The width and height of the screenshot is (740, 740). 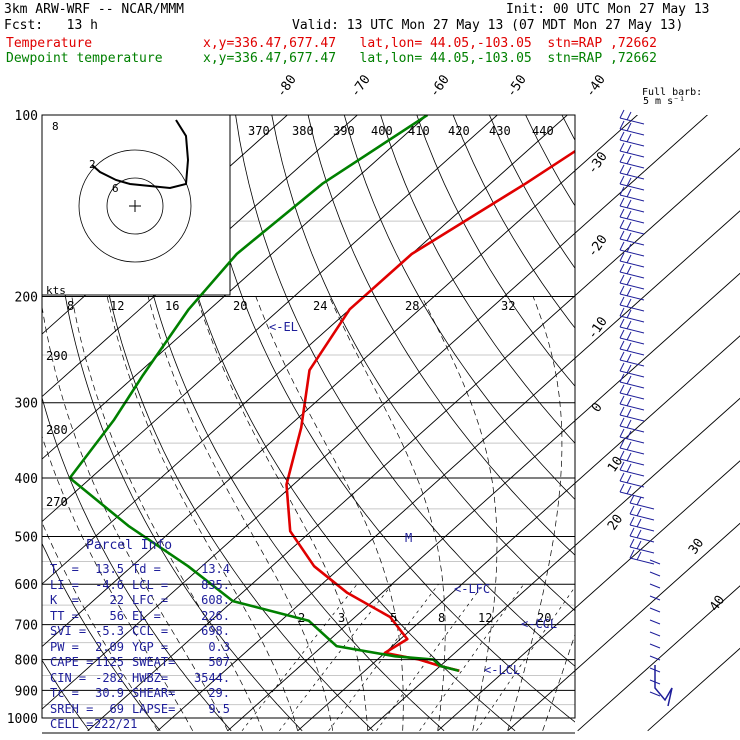 What do you see at coordinates (502, 670) in the screenshot?
I see `lcl-marker: <-LCL` at bounding box center [502, 670].